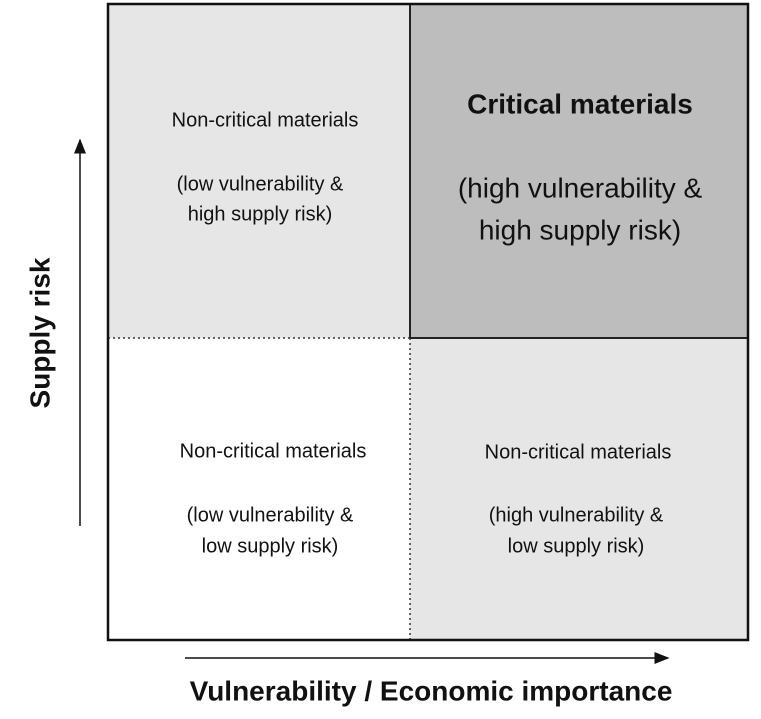 This screenshot has width=761, height=719. Describe the element at coordinates (39, 332) in the screenshot. I see `y-axis-label: Supply risk` at that location.